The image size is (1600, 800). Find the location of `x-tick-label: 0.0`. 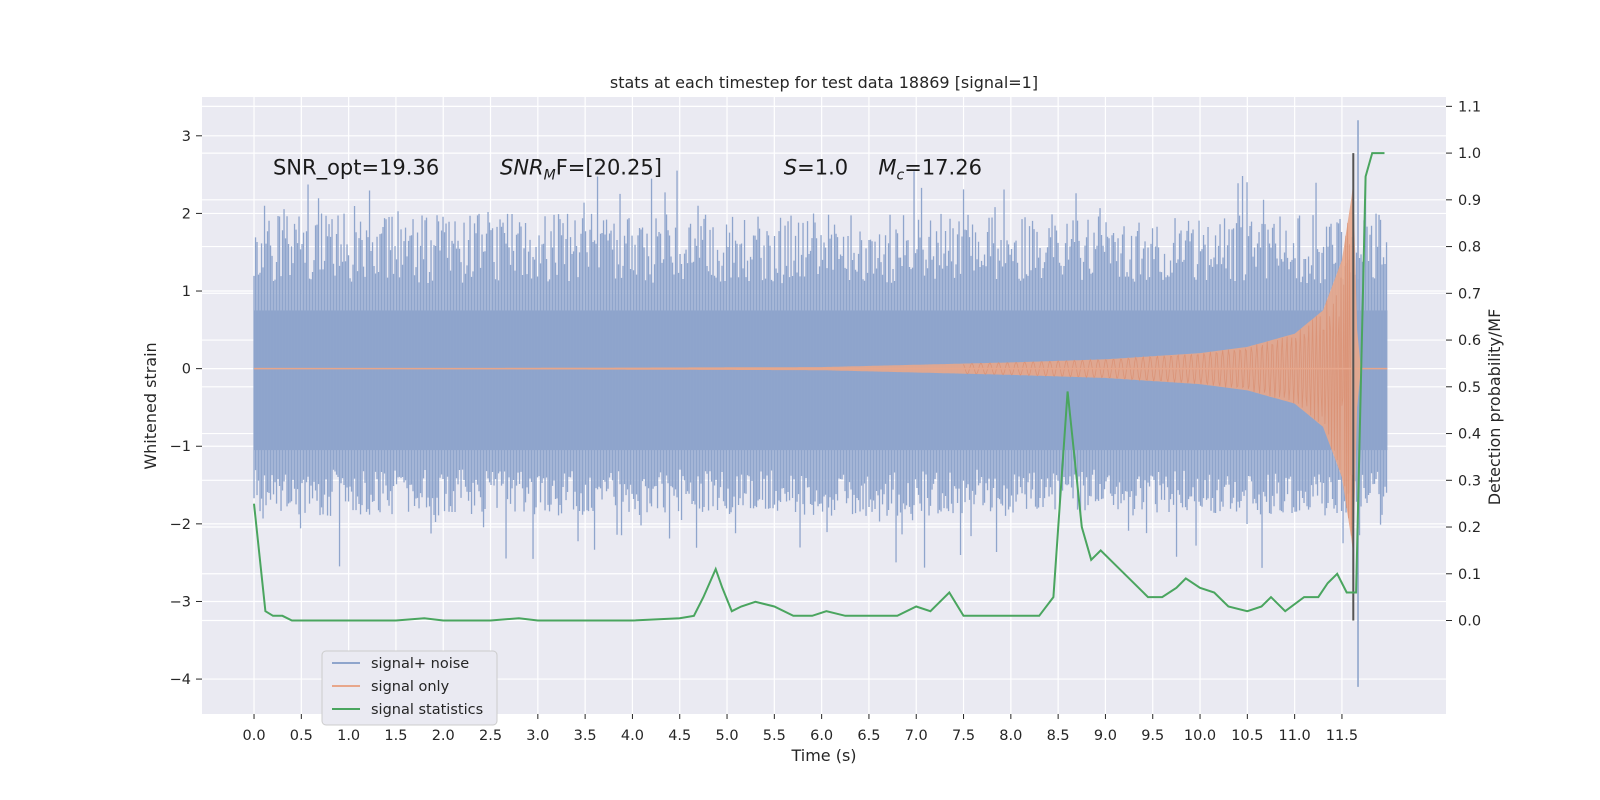

x-tick-label: 0.0 is located at coordinates (253, 736).